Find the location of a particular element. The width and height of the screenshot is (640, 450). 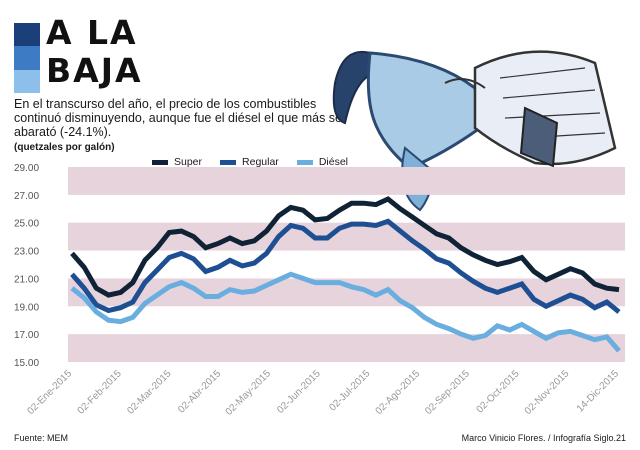

x-tick-label: 02-Jul-2015 is located at coordinates (349, 390).